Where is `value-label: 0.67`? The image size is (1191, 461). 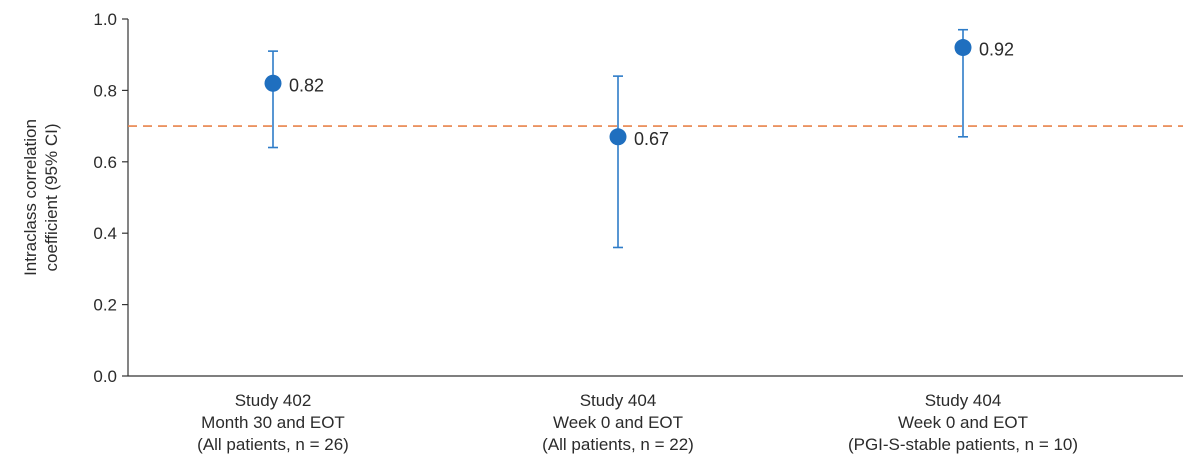
value-label: 0.67 is located at coordinates (651, 139).